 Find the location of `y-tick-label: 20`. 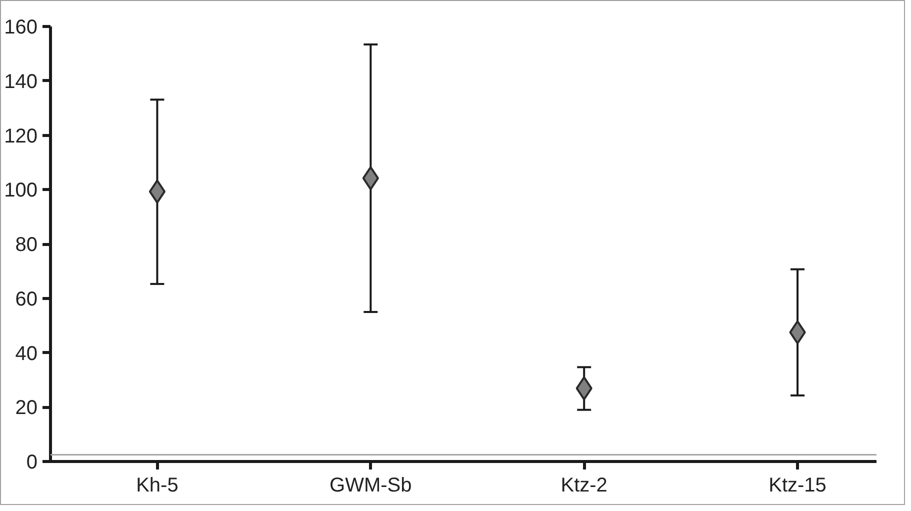

y-tick-label: 20 is located at coordinates (26, 408).